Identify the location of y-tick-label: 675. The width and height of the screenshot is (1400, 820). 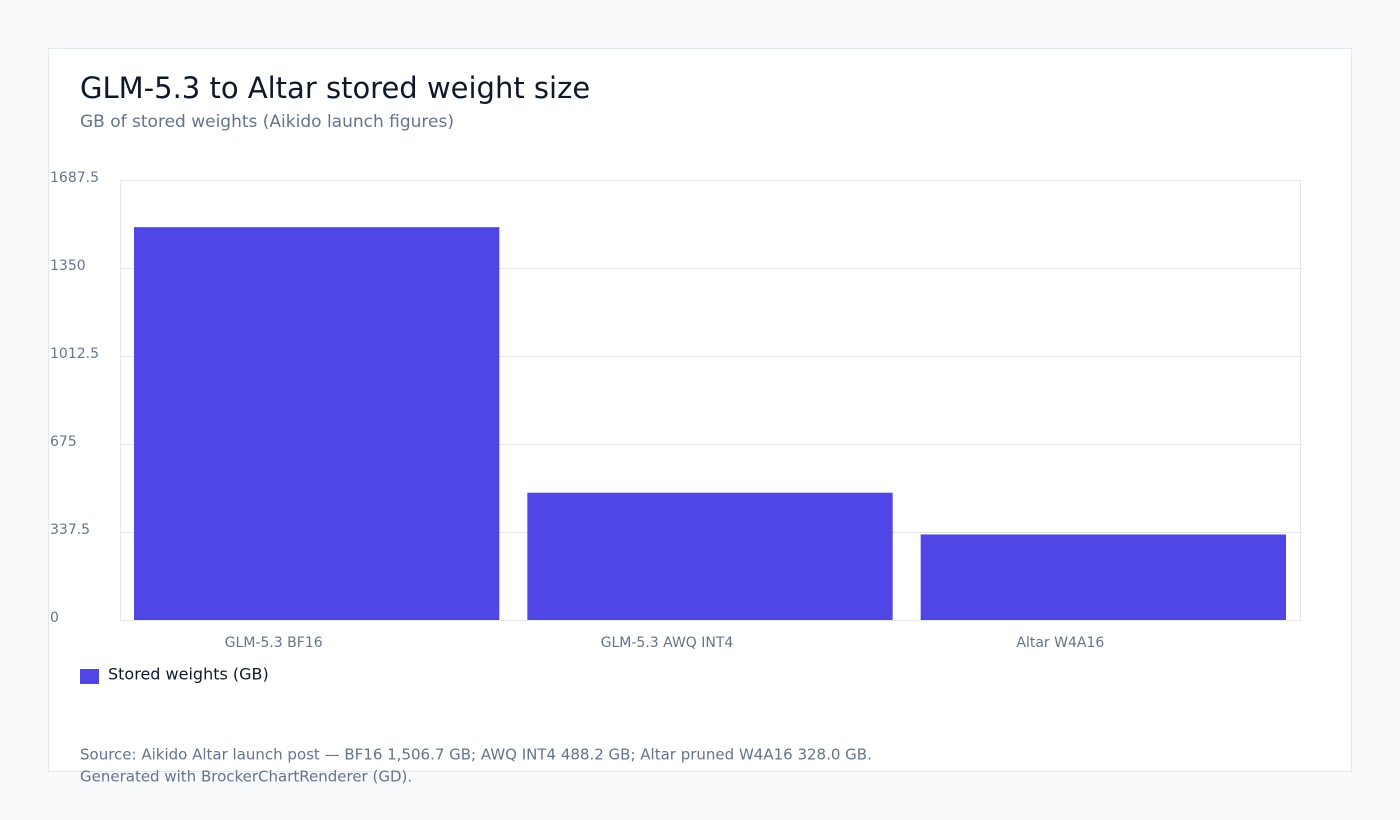
(63, 442).